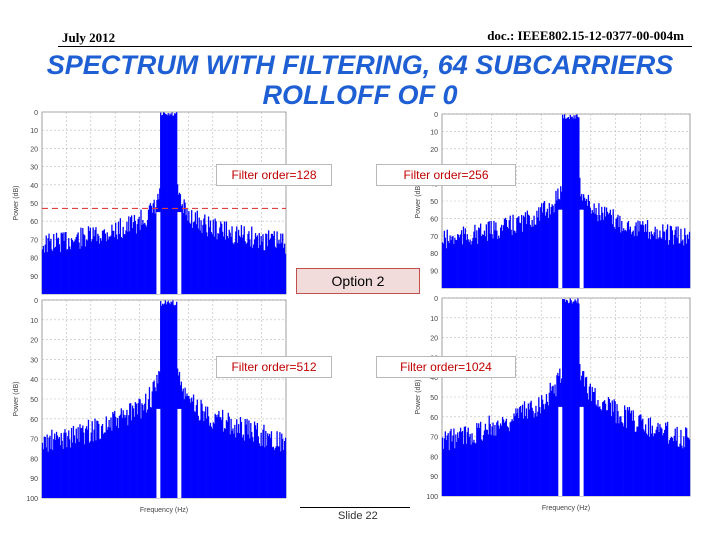 The height and width of the screenshot is (540, 720). I want to click on header-date: July 2012, so click(89, 37).